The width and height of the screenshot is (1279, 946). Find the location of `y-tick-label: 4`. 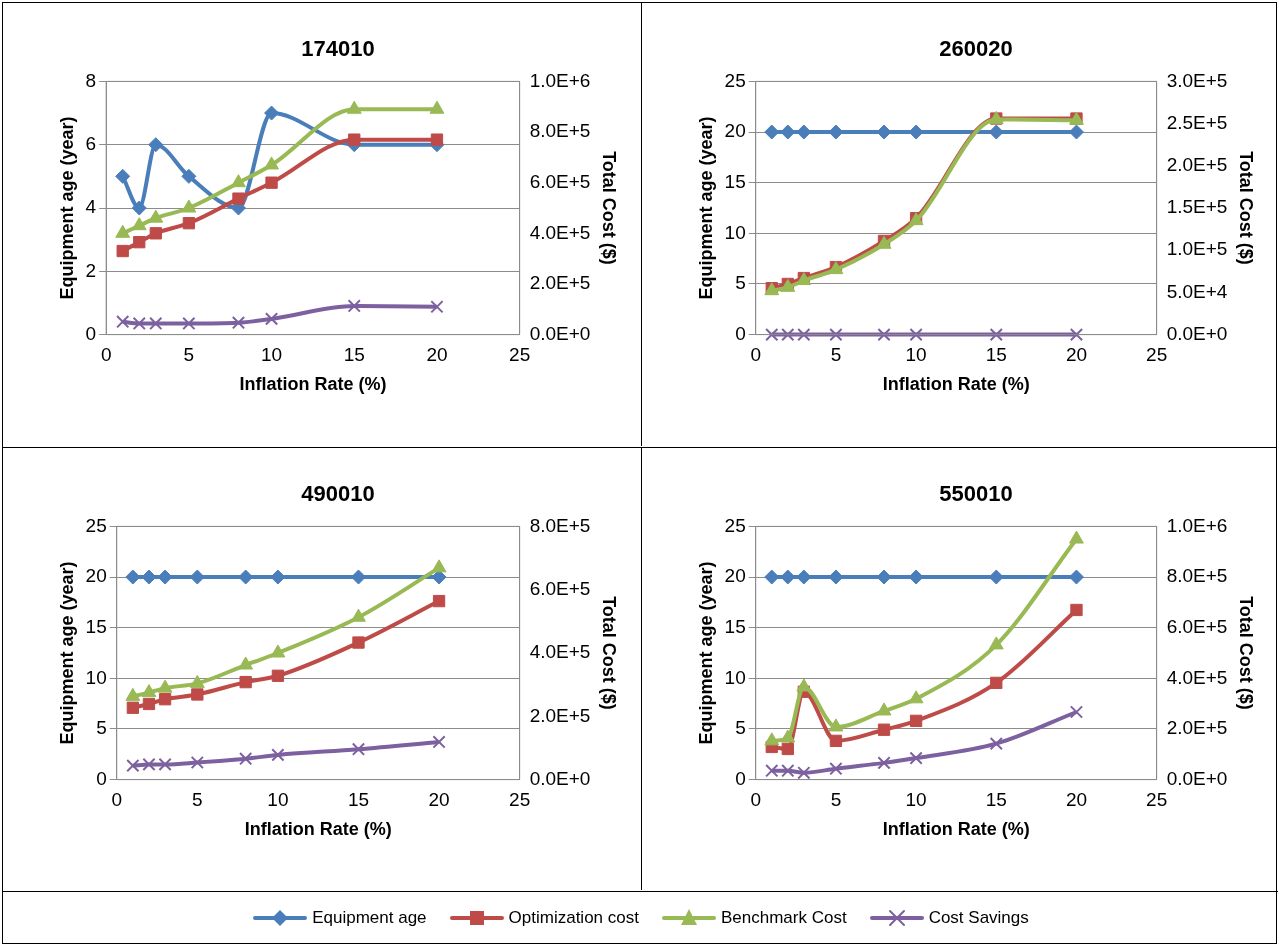

y-tick-label: 4 is located at coordinates (91, 207).